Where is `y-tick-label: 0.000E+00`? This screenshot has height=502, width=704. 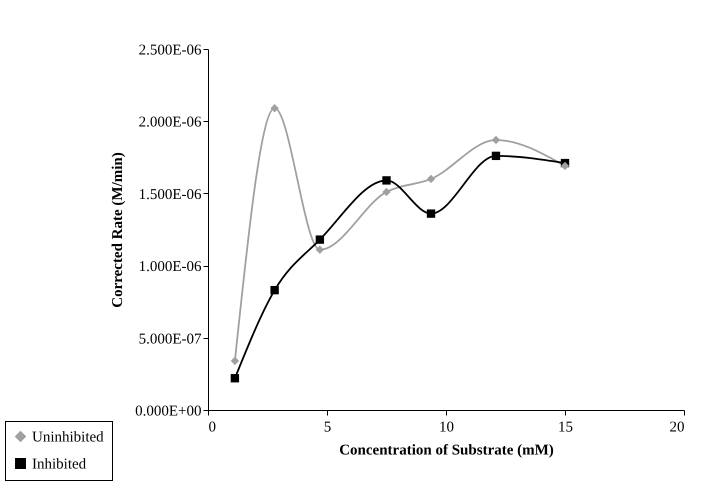 y-tick-label: 0.000E+00 is located at coordinates (168, 412).